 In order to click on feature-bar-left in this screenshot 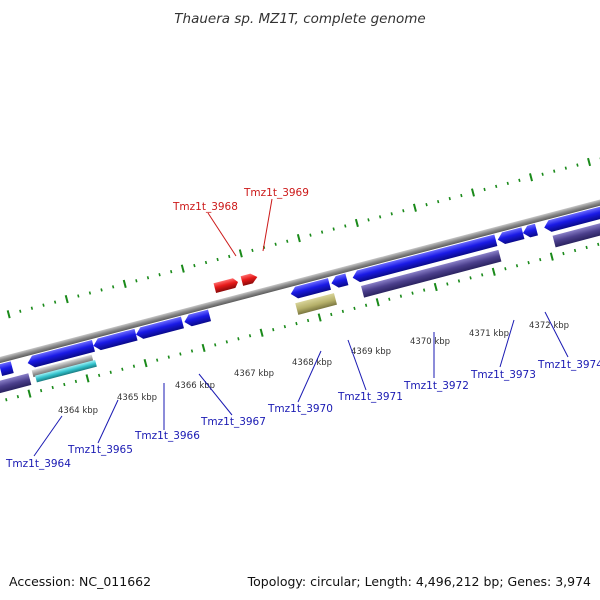, I will do `click(16, 385)`.